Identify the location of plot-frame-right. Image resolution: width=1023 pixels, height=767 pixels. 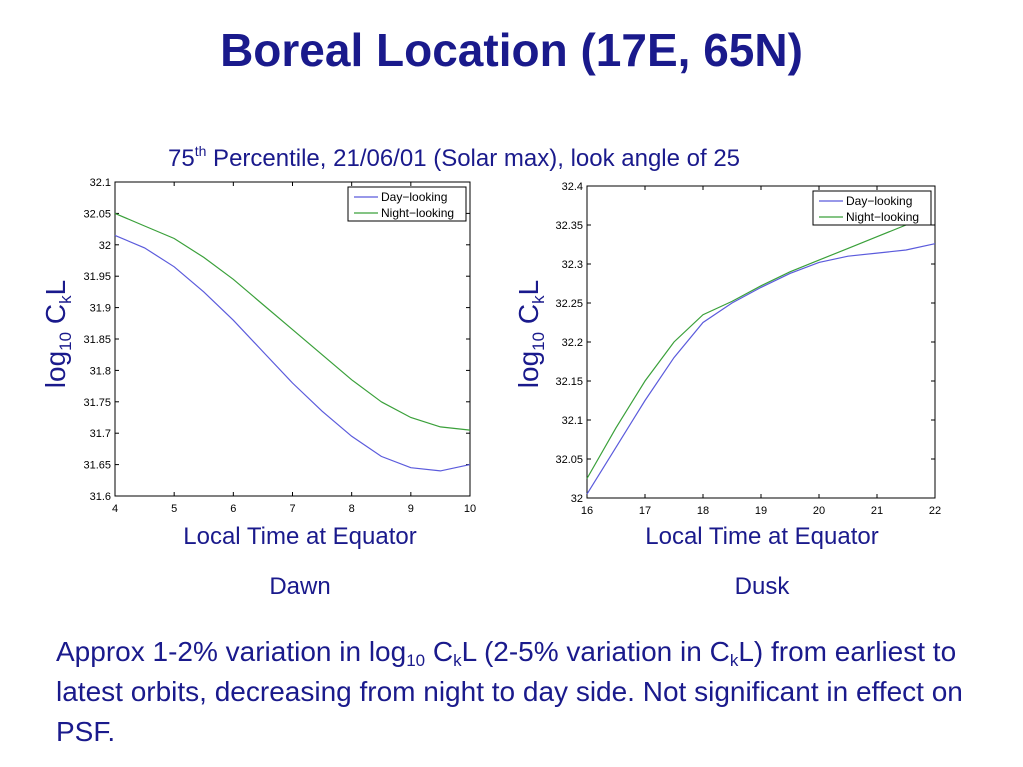
(761, 342).